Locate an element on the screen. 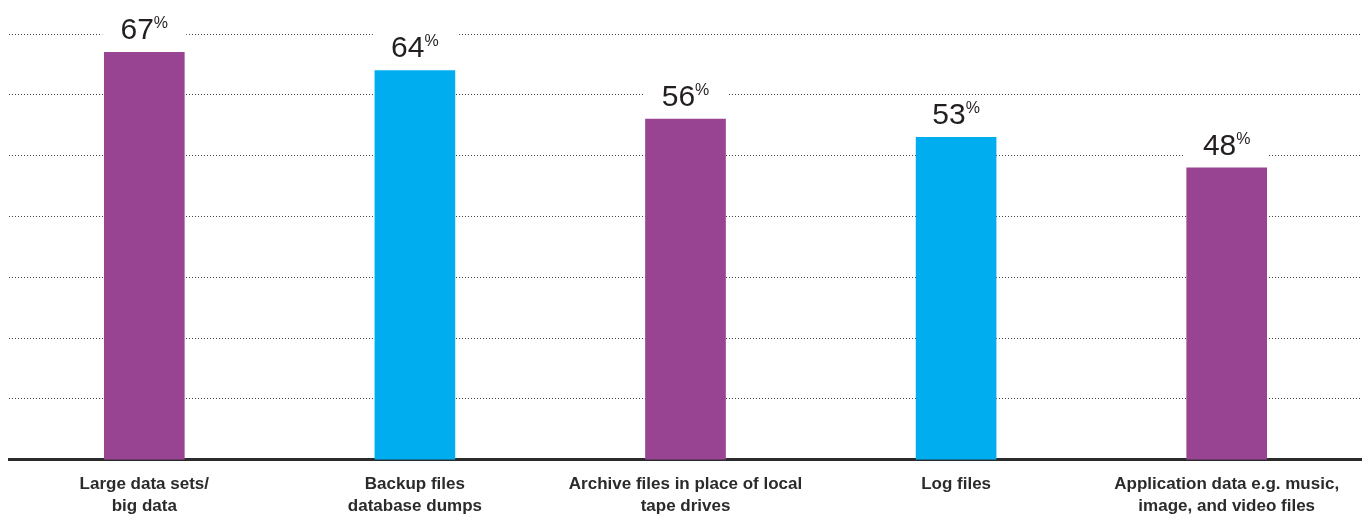 This screenshot has height=520, width=1362. data-label: 53% is located at coordinates (956, 114).